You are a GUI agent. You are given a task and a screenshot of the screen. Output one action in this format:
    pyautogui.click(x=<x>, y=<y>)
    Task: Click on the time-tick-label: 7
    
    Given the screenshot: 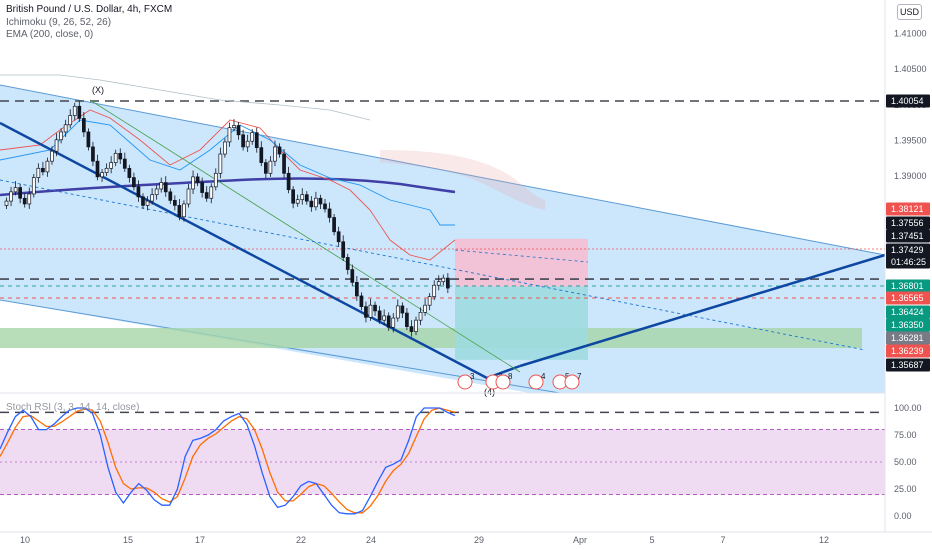 What is the action you would take?
    pyautogui.click(x=722, y=540)
    